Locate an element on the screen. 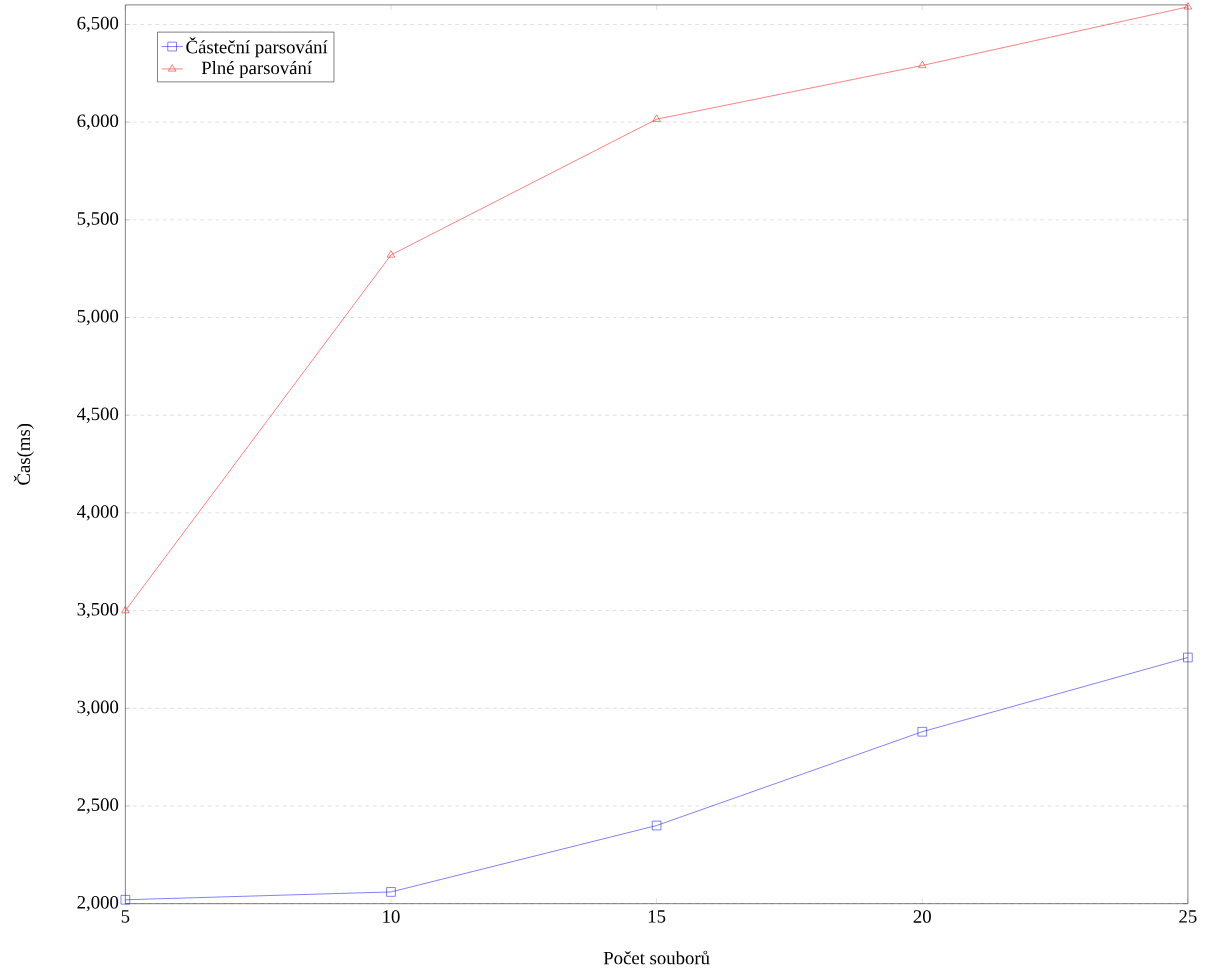 The height and width of the screenshot is (977, 1216). x-axis-title: Počet souborů is located at coordinates (656, 957).